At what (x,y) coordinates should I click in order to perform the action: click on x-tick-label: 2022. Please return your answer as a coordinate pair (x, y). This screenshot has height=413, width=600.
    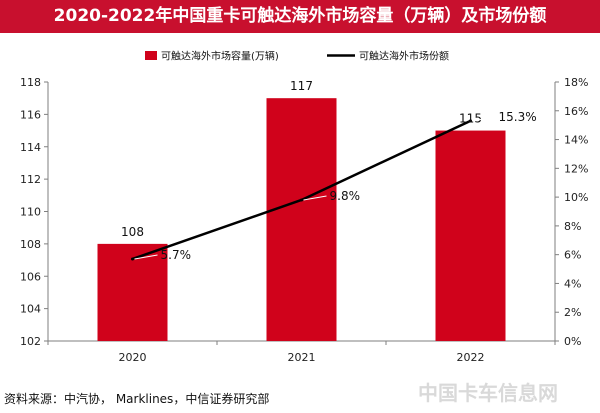
    Looking at the image, I should click on (471, 357).